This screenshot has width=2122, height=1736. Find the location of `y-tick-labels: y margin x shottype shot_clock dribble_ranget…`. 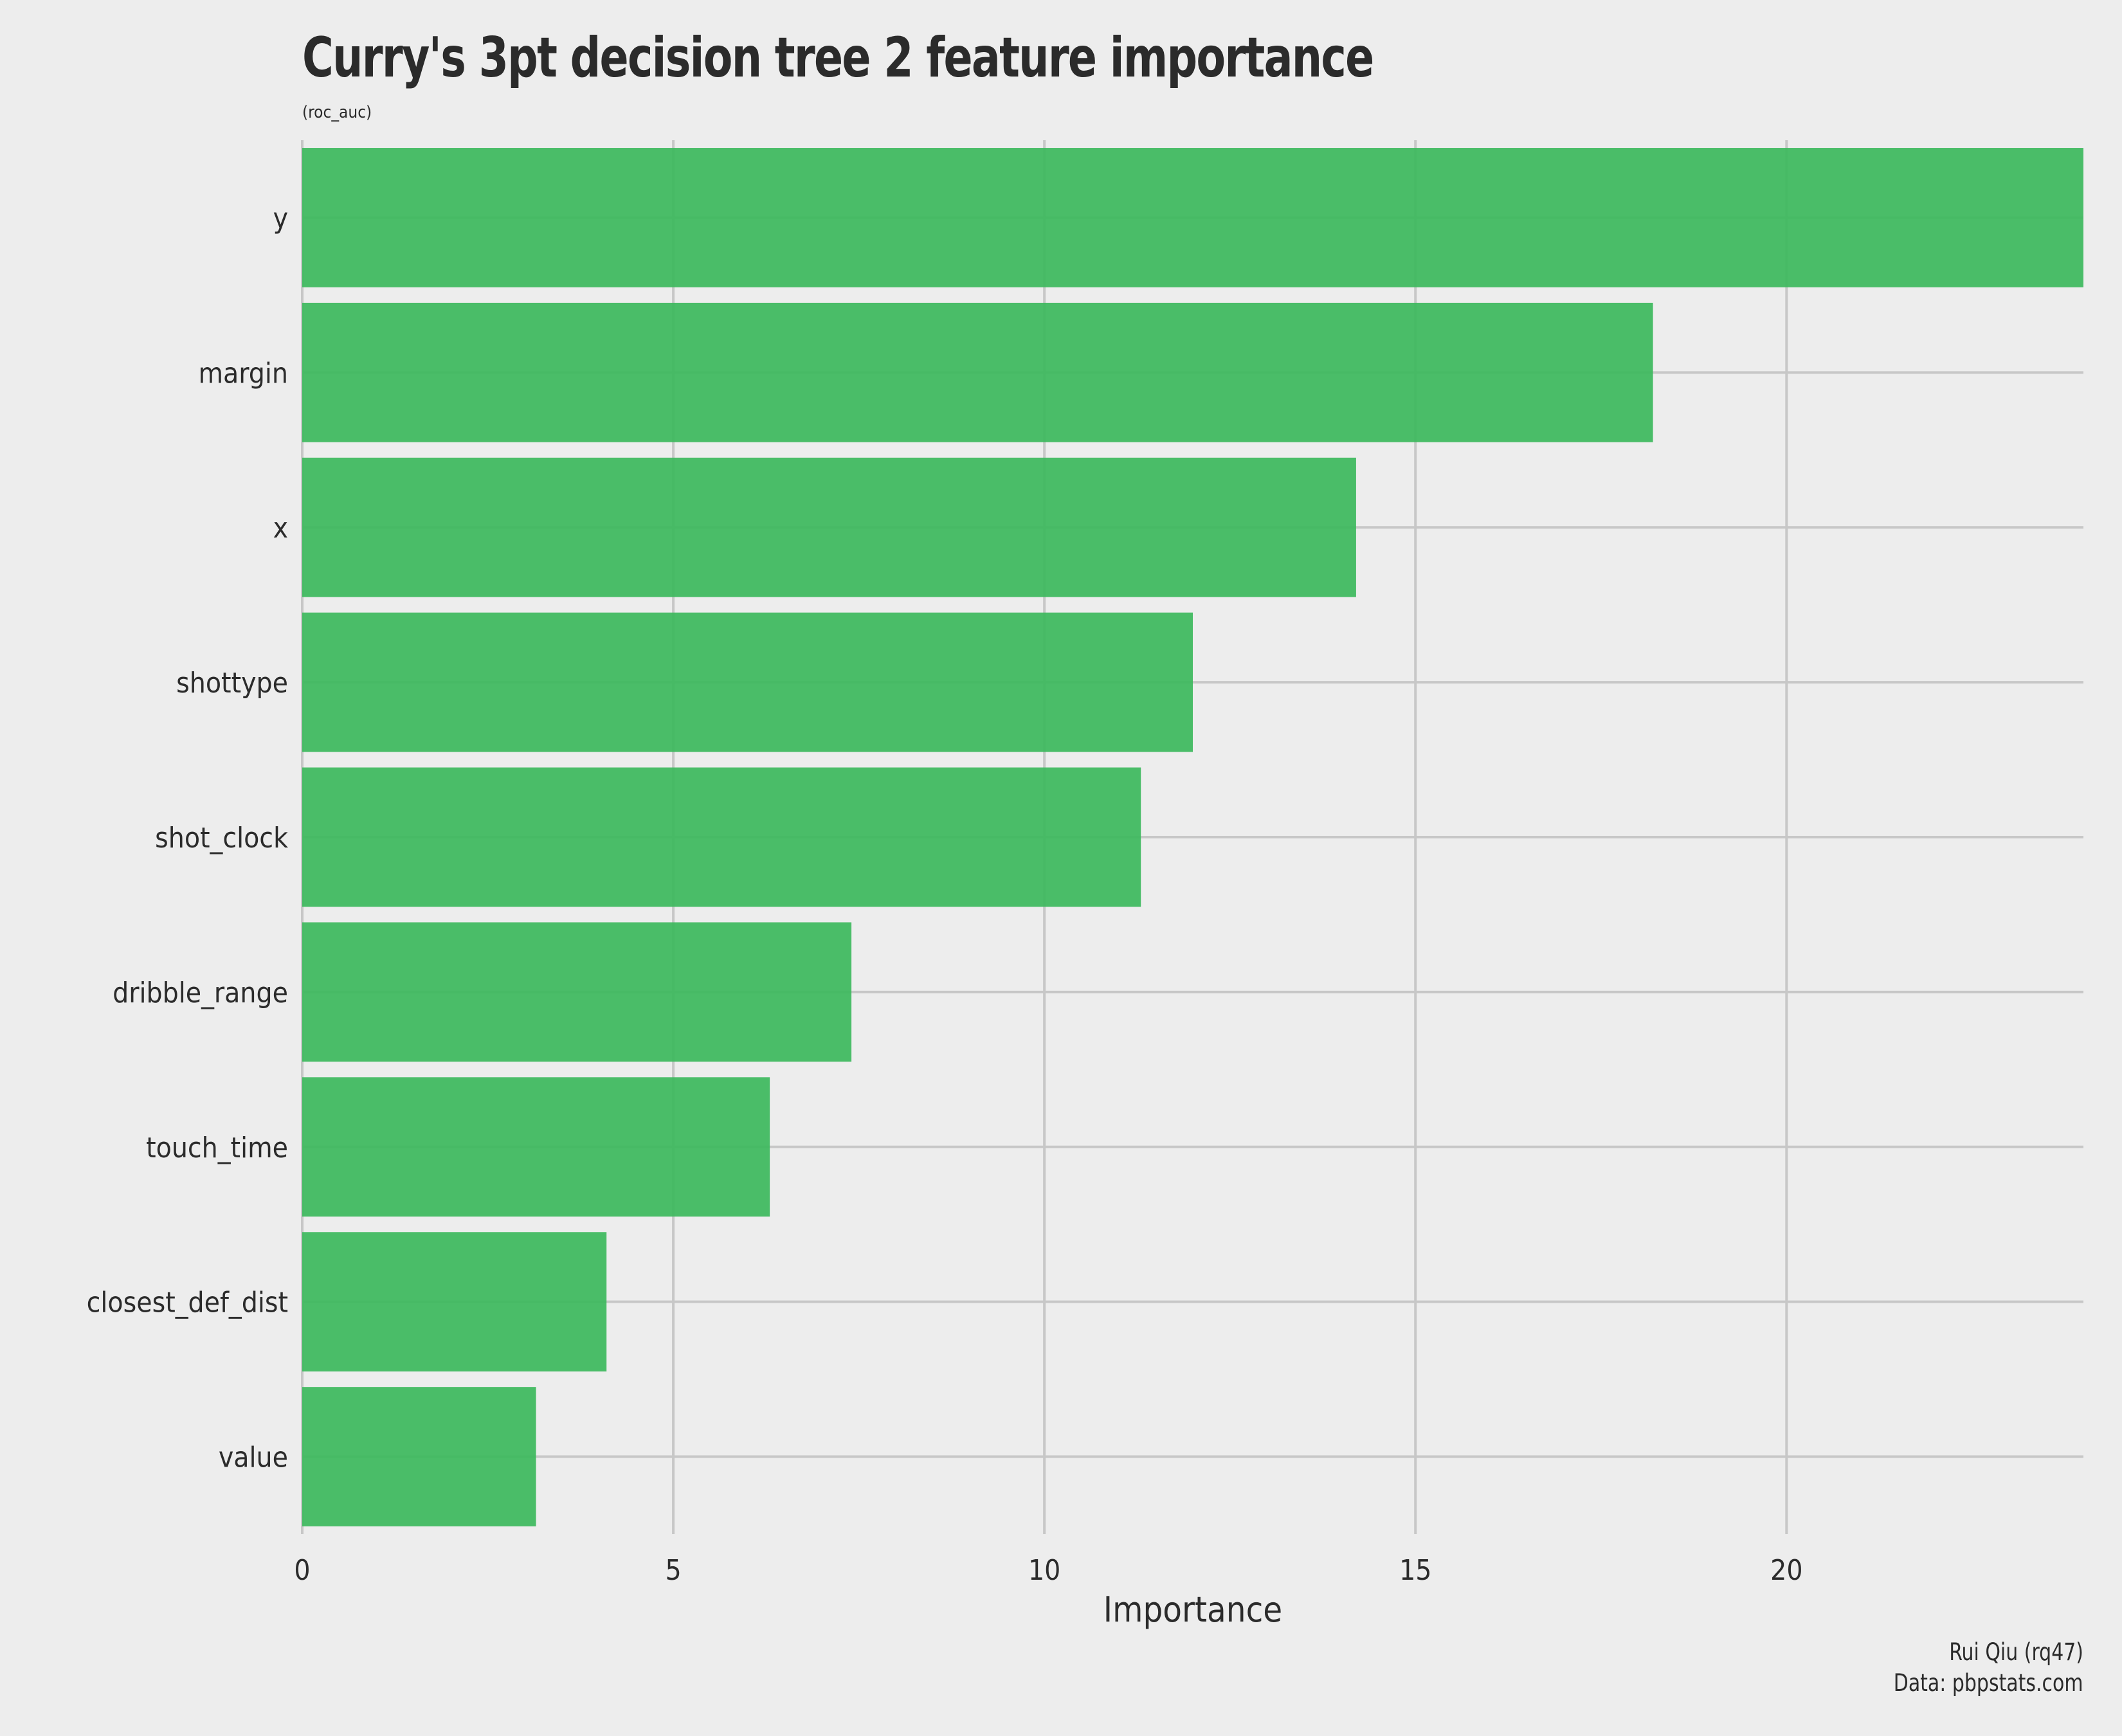

y-tick-labels: y margin x shottype shot_clock dribble_ranget… is located at coordinates (187, 838).